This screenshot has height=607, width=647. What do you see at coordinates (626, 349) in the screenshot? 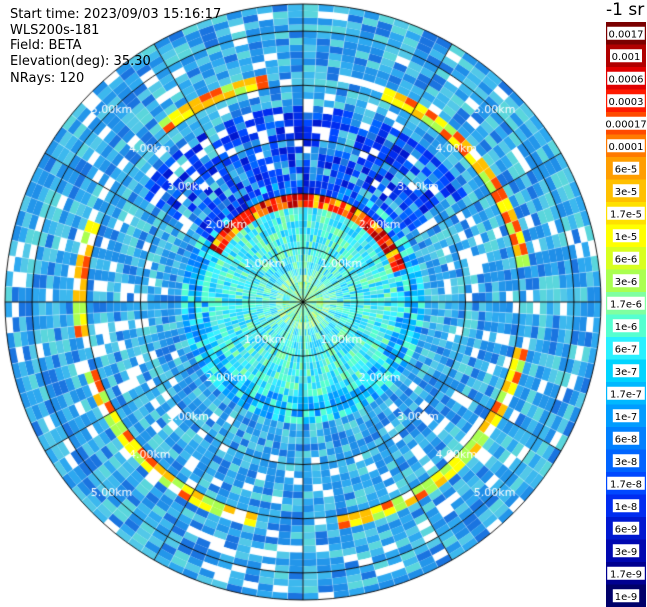
I see `colorbar-tick-label: 6e-7` at bounding box center [626, 349].